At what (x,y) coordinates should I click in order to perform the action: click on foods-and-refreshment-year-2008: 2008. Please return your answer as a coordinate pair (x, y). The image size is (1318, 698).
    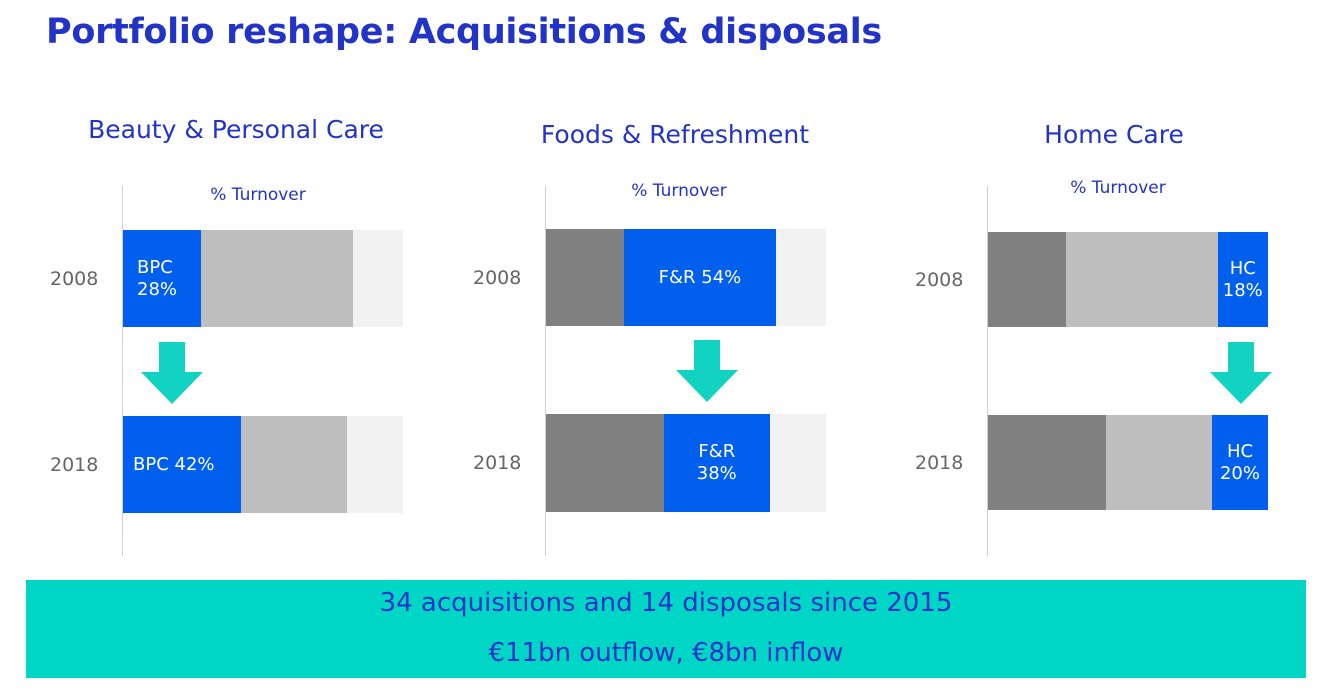
    Looking at the image, I should click on (497, 277).